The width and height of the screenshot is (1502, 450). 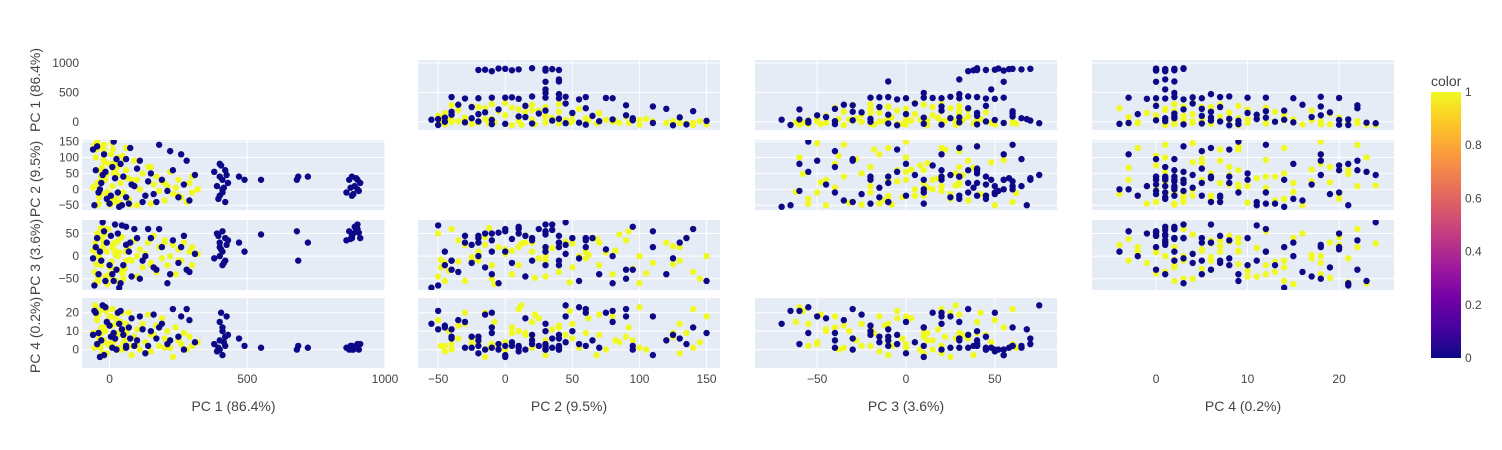 What do you see at coordinates (1446, 81) in the screenshot?
I see `colorbar-title: color` at bounding box center [1446, 81].